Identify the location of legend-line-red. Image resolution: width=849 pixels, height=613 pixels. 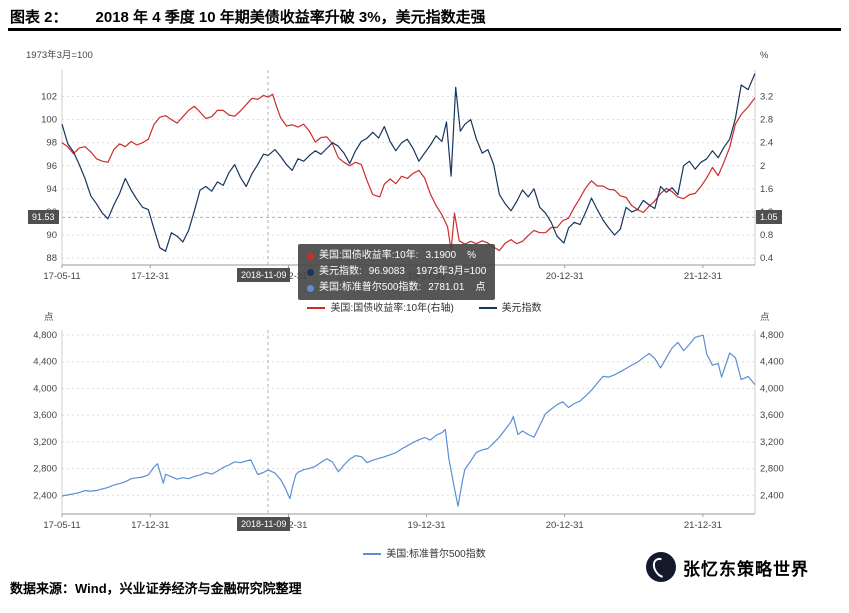
(316, 308).